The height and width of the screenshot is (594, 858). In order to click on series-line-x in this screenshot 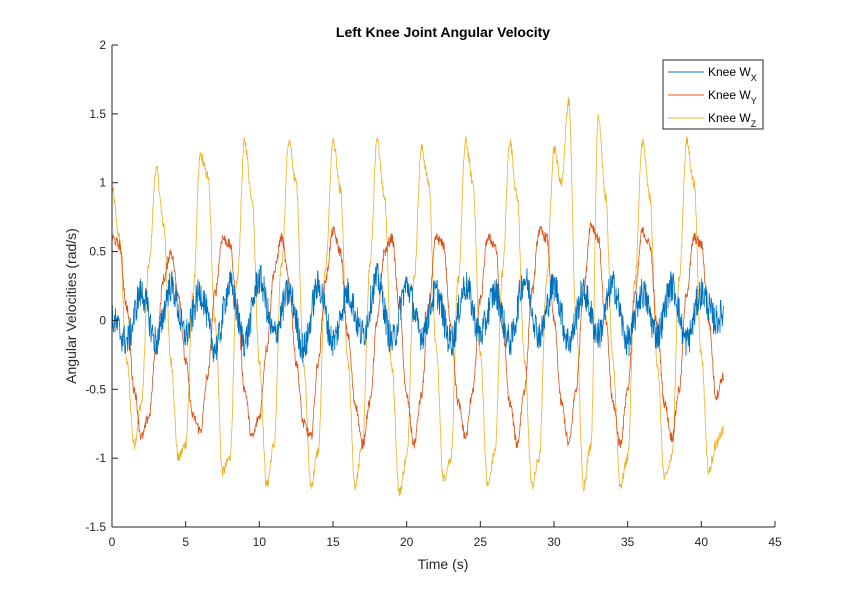, I will do `click(418, 313)`.